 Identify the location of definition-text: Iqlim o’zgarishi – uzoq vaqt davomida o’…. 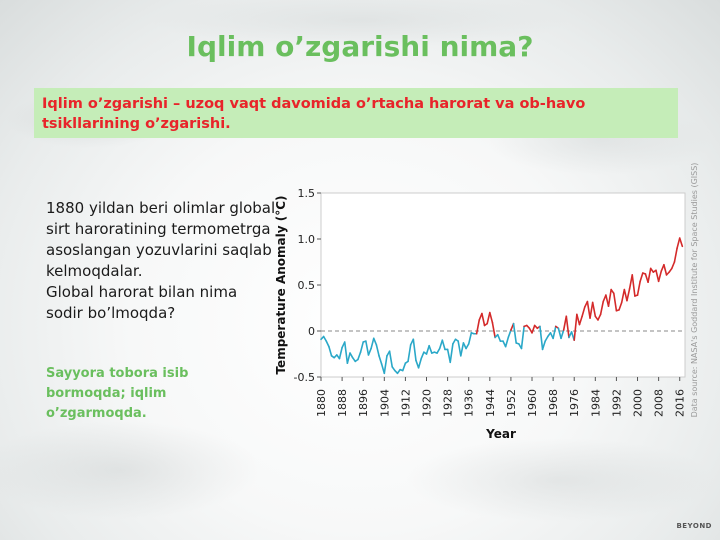
(314, 114).